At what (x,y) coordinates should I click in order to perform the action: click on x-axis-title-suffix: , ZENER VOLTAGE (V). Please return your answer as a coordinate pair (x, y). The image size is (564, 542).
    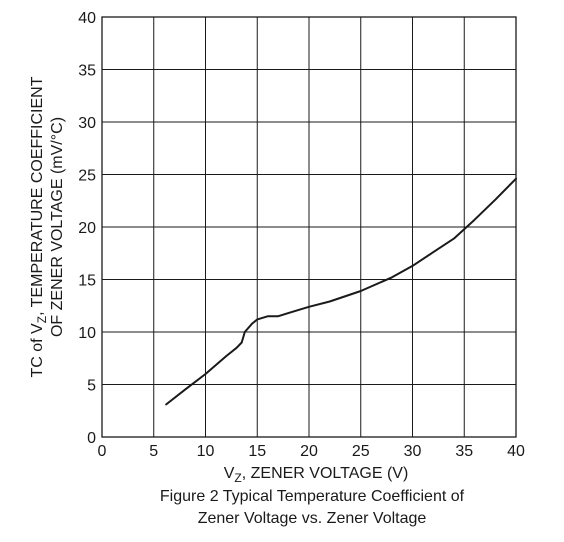
    Looking at the image, I should click on (325, 473).